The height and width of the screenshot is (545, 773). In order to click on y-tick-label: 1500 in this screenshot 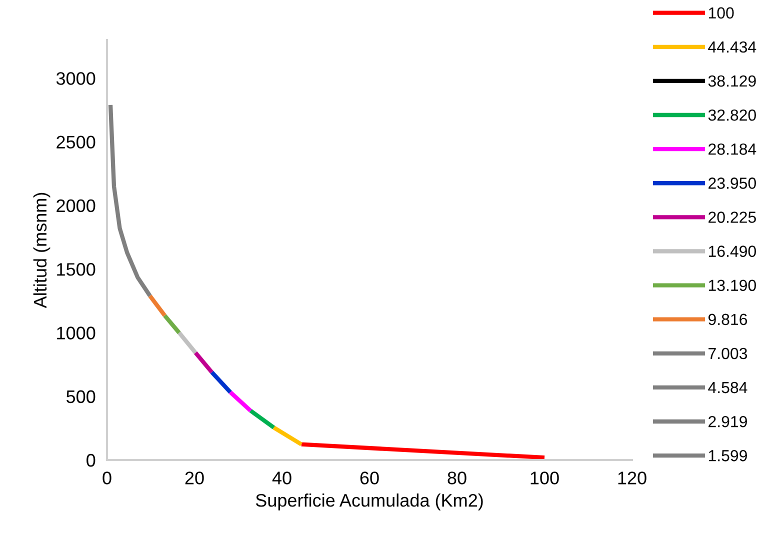, I will do `click(76, 269)`.